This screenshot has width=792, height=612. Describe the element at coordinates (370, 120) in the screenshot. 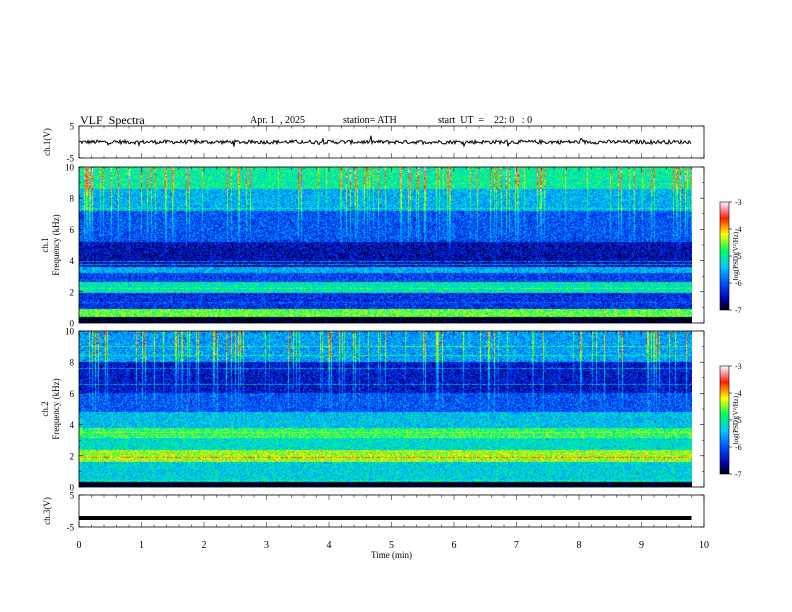

I see `station-label: station= ATH` at that location.